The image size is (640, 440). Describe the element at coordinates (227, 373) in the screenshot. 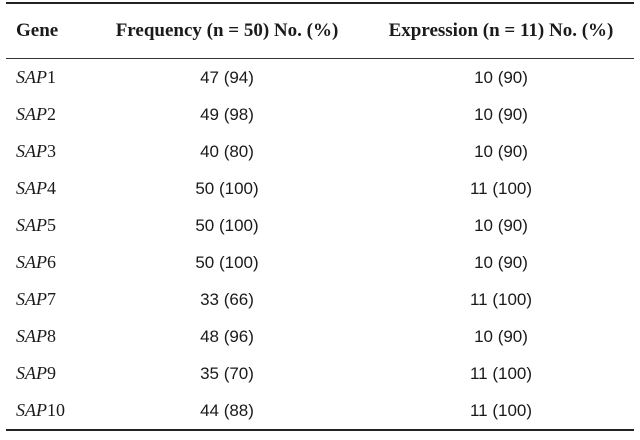

I see `frequency-cell: 35 (70)` at that location.